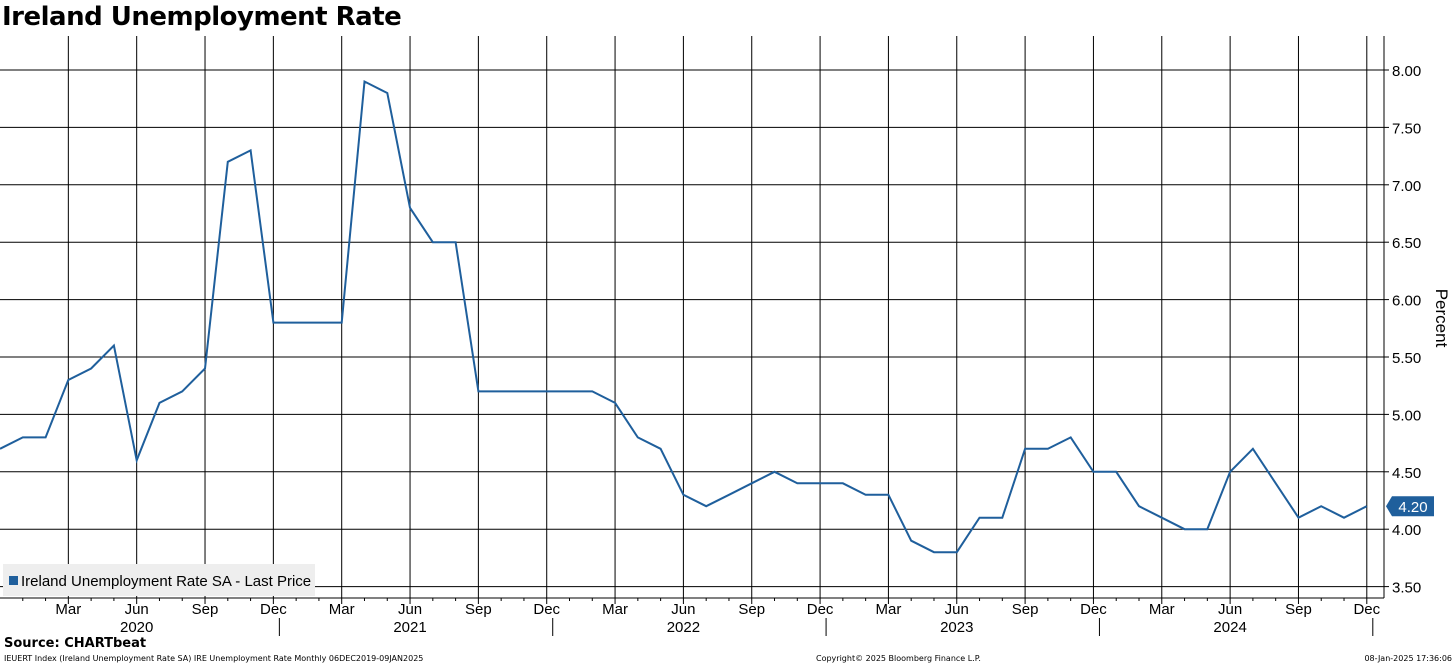 The image size is (1456, 665). I want to click on last-value-label: 4.20, so click(1412, 507).